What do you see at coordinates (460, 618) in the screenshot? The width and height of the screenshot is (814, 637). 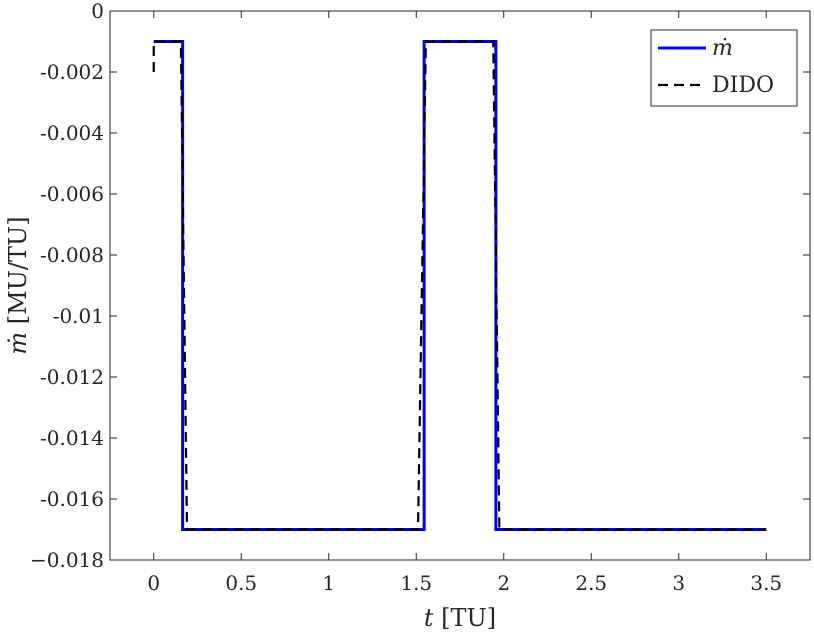 I see `x-axis-label: t [TU]` at bounding box center [460, 618].